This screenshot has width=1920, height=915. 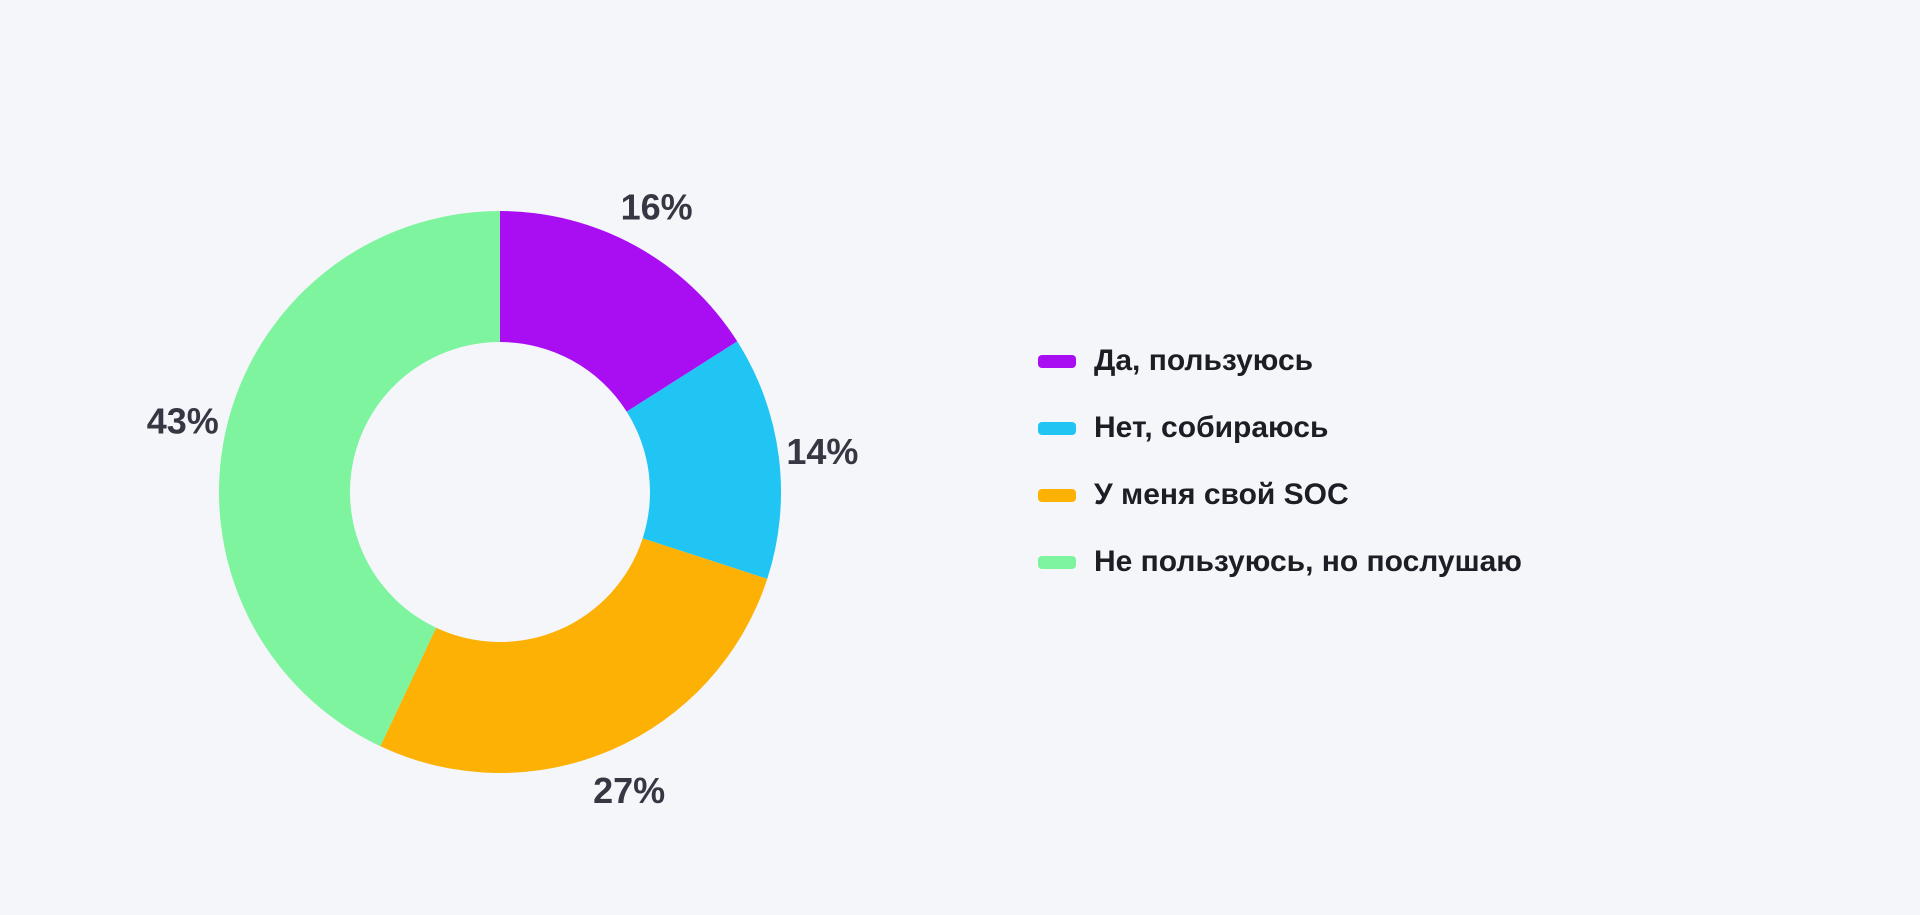 I want to click on legend-item-3: Не пользуюсь, но послушаю, so click(x=1280, y=562).